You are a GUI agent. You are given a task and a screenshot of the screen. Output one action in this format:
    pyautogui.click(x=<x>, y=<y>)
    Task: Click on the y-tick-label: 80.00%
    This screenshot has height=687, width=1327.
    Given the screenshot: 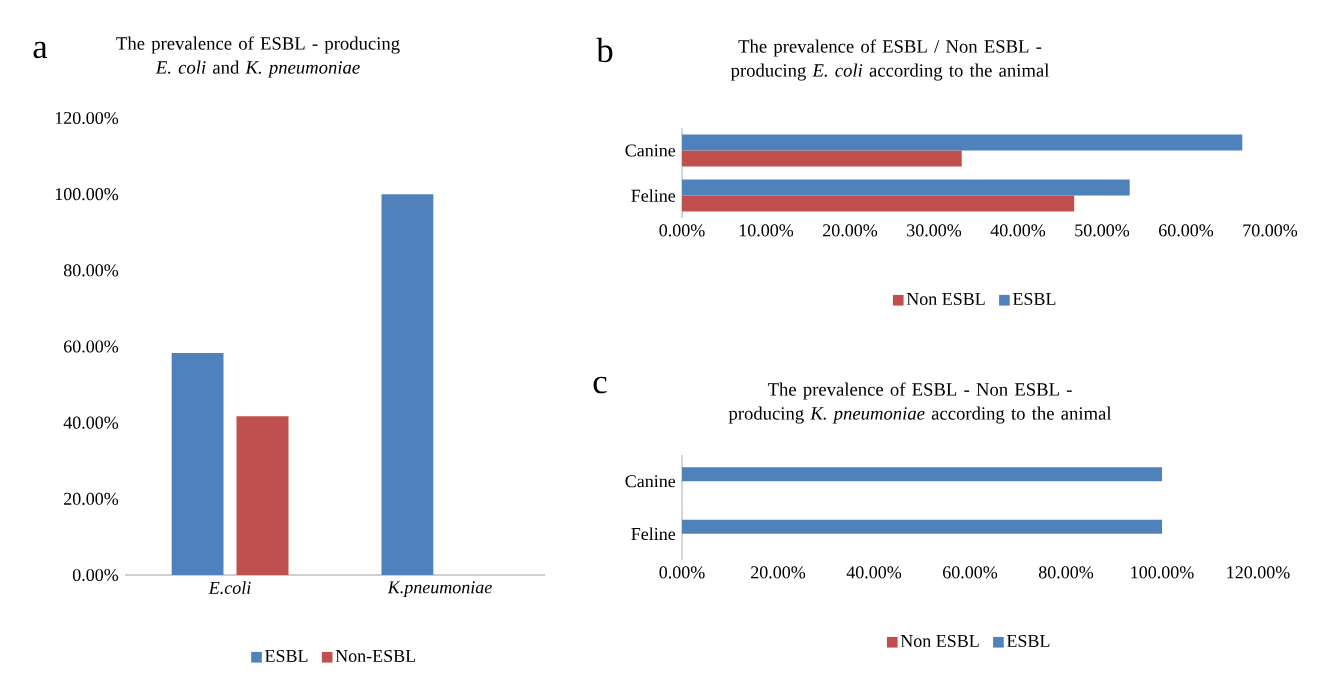 What is the action you would take?
    pyautogui.click(x=91, y=270)
    